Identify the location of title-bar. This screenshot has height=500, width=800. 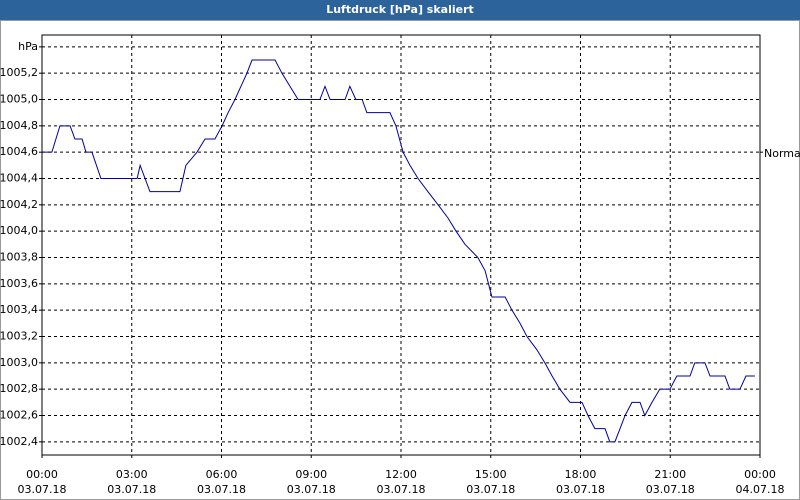
(400, 10).